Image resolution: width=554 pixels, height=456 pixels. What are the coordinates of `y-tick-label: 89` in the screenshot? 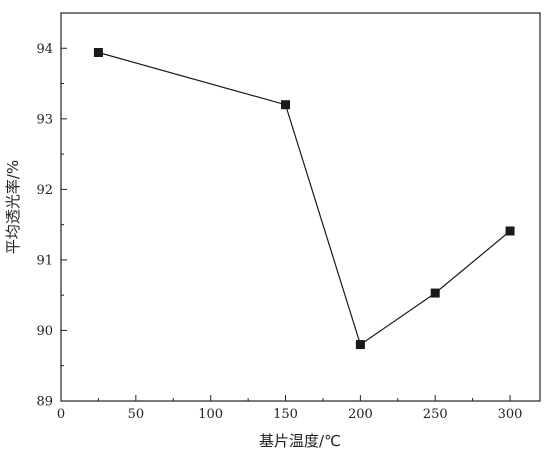 It's located at (44, 402).